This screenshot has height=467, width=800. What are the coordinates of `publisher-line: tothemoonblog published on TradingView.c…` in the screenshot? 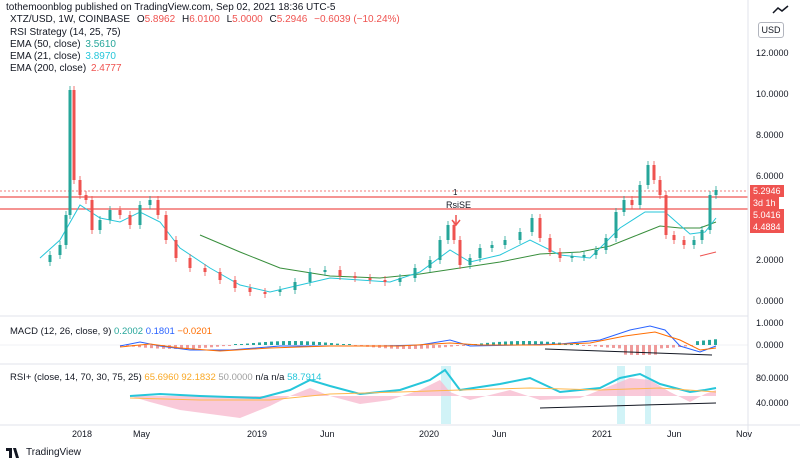 It's located at (171, 7).